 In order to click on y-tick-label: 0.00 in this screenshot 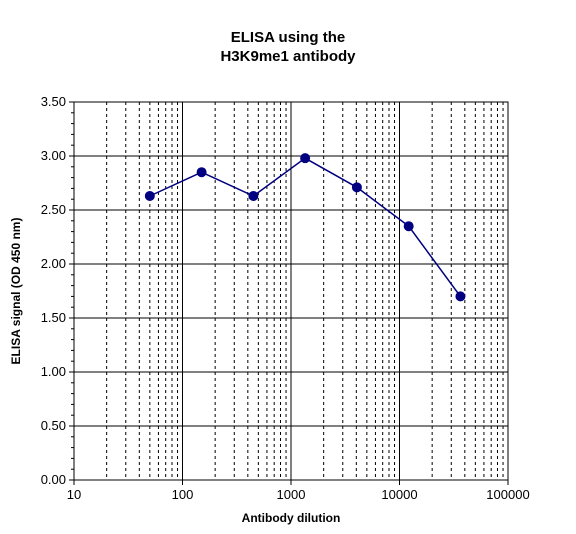, I will do `click(53, 479)`.